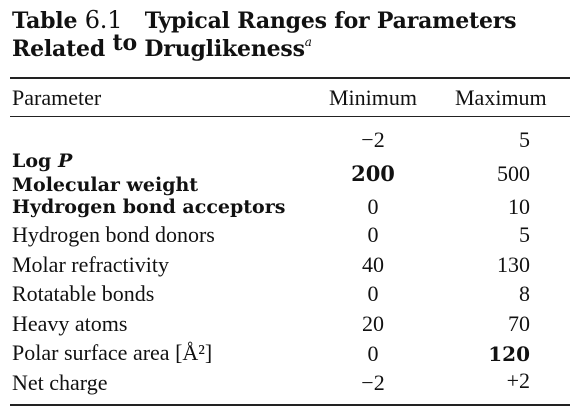  What do you see at coordinates (509, 354) in the screenshot?
I see `cell-psa-max: 120` at bounding box center [509, 354].